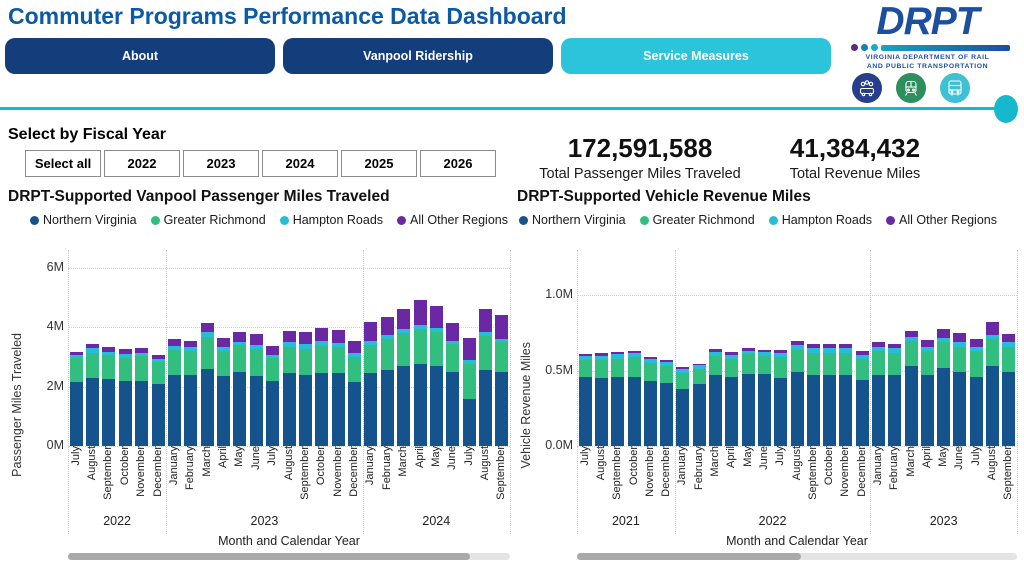  I want to click on legend-item-greater-richmond: Greater Richmond, so click(208, 220).